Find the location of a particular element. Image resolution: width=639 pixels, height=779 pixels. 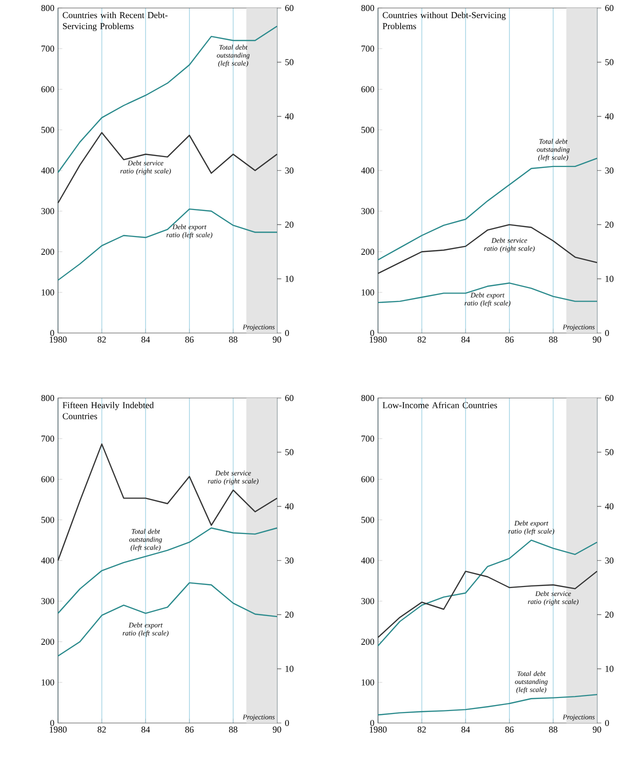

text: Countries without Debt-Servicing Problems is located at coordinates (444, 21).